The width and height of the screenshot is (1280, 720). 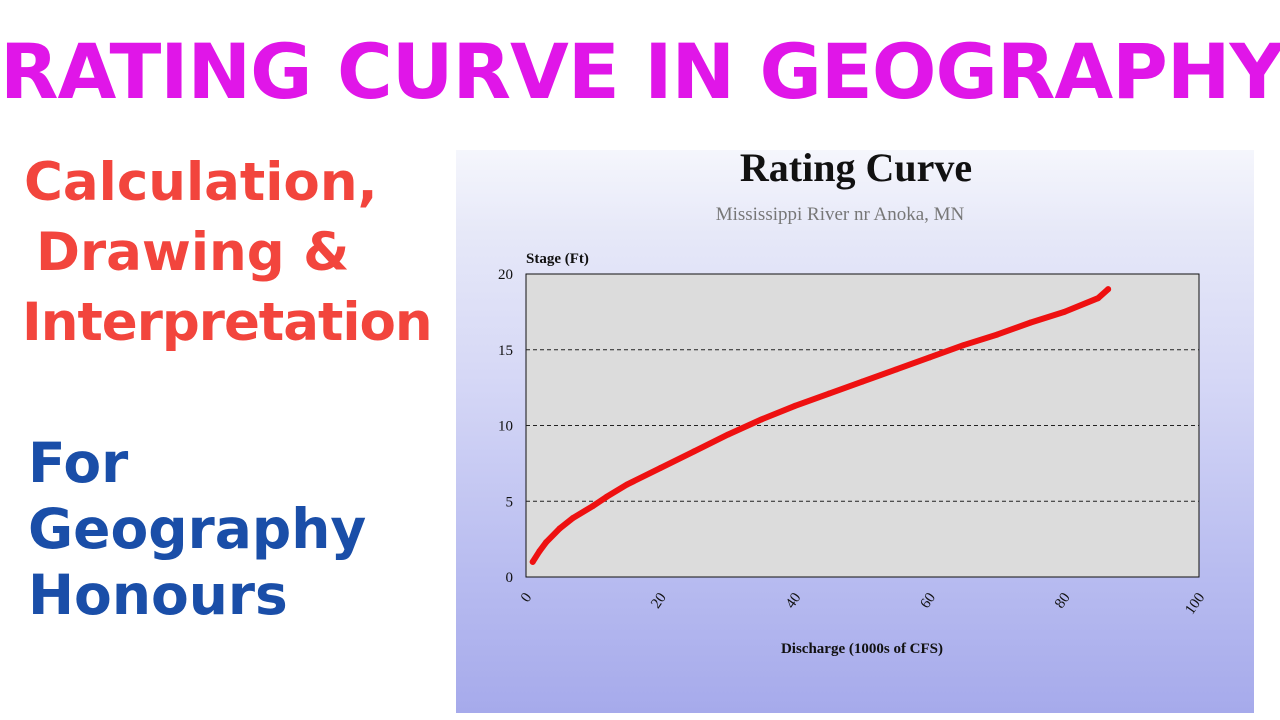 I want to click on subheading-block: Calculation, Drawing & Interpretation, so click(x=242, y=253).